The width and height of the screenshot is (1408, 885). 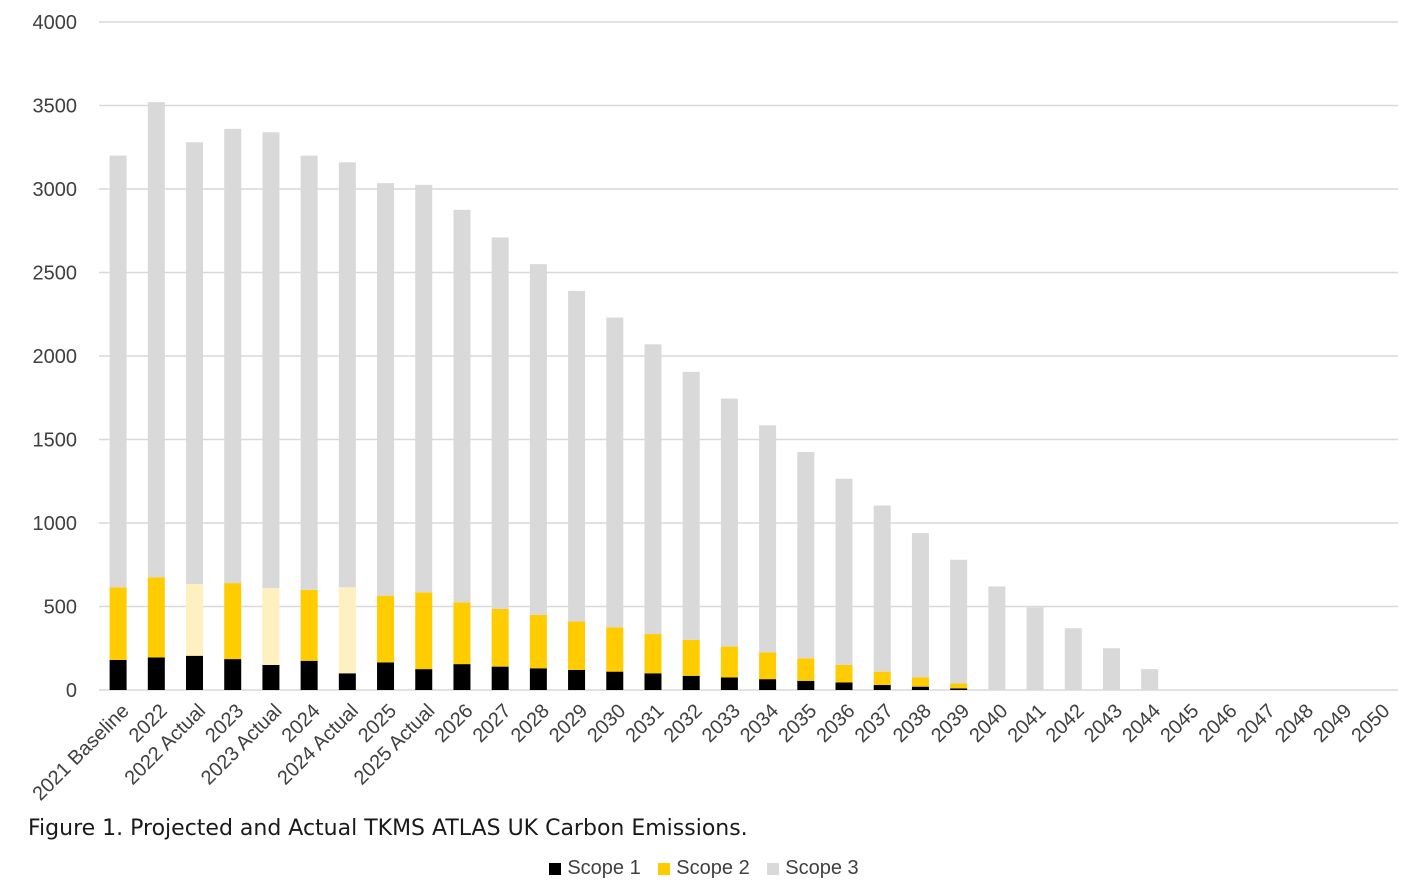 What do you see at coordinates (604, 868) in the screenshot?
I see `legend-label-scope-1: Scope 1` at bounding box center [604, 868].